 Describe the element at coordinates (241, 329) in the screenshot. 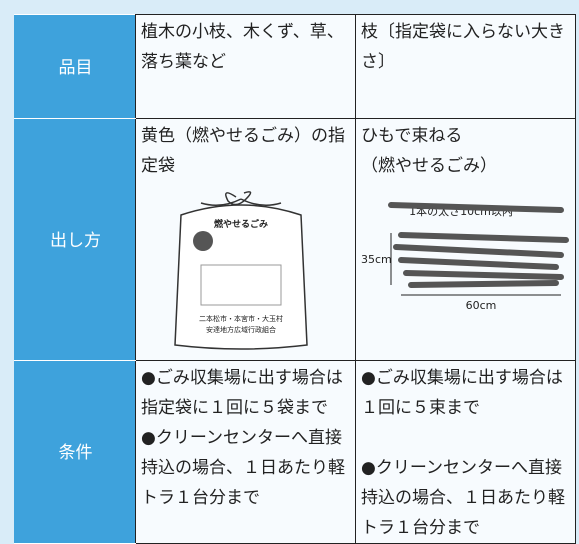

I see `bag-org: 安達地方広域行政組合` at that location.